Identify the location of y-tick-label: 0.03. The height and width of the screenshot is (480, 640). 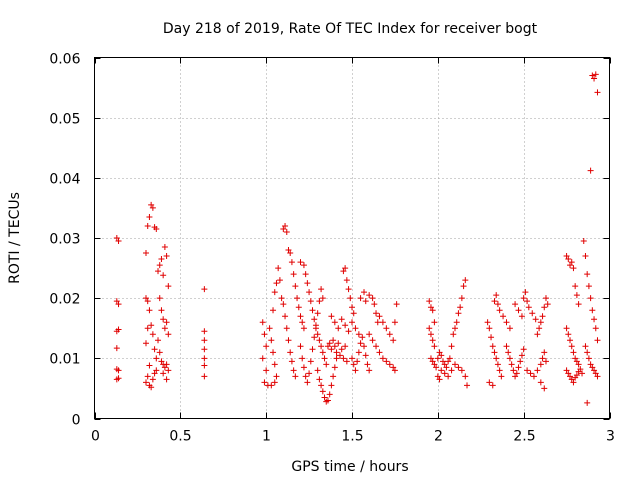
(64, 240).